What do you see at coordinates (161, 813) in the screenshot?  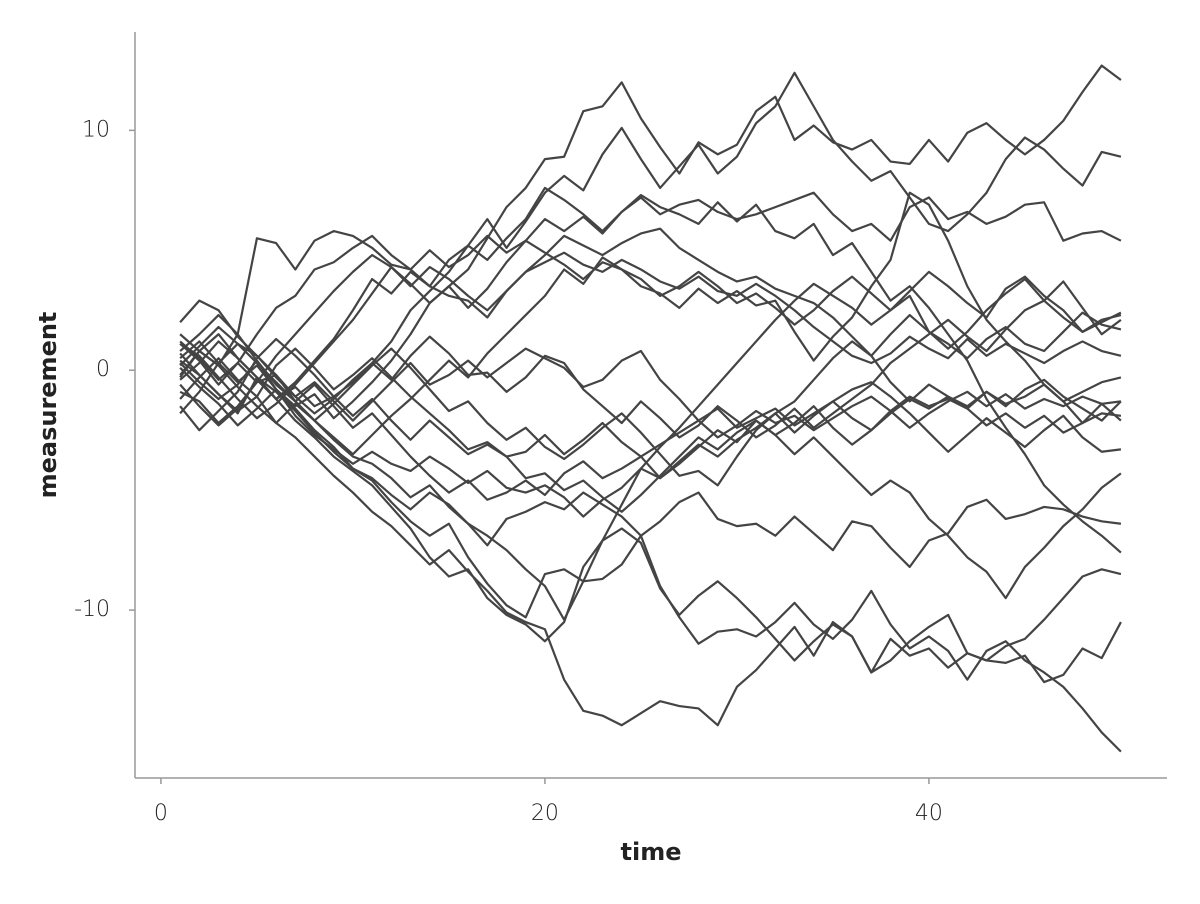 I see `x-tick-label: 0` at bounding box center [161, 813].